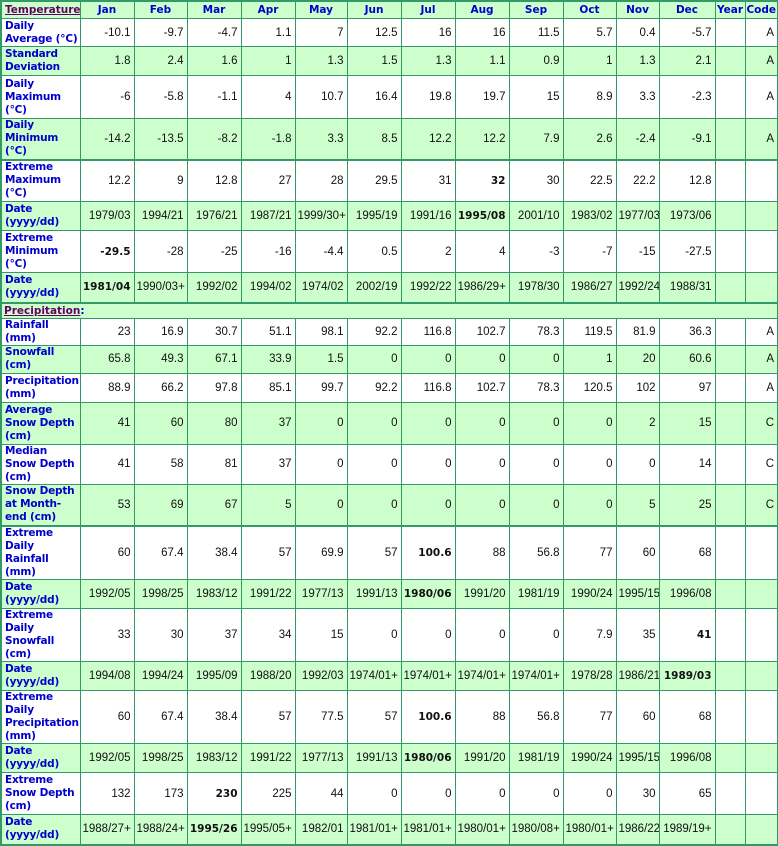 This screenshot has height=846, width=778. What do you see at coordinates (40, 423) in the screenshot?
I see `row-label: Average Snow Depth (cm)` at bounding box center [40, 423].